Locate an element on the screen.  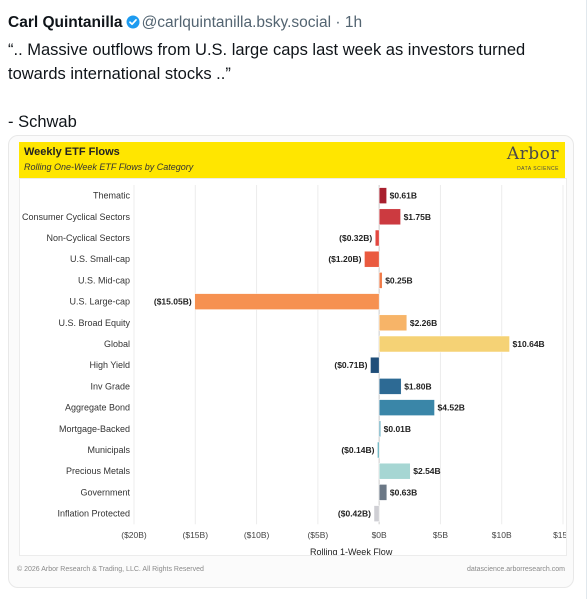
data-label: $2.54B is located at coordinates (426, 471).